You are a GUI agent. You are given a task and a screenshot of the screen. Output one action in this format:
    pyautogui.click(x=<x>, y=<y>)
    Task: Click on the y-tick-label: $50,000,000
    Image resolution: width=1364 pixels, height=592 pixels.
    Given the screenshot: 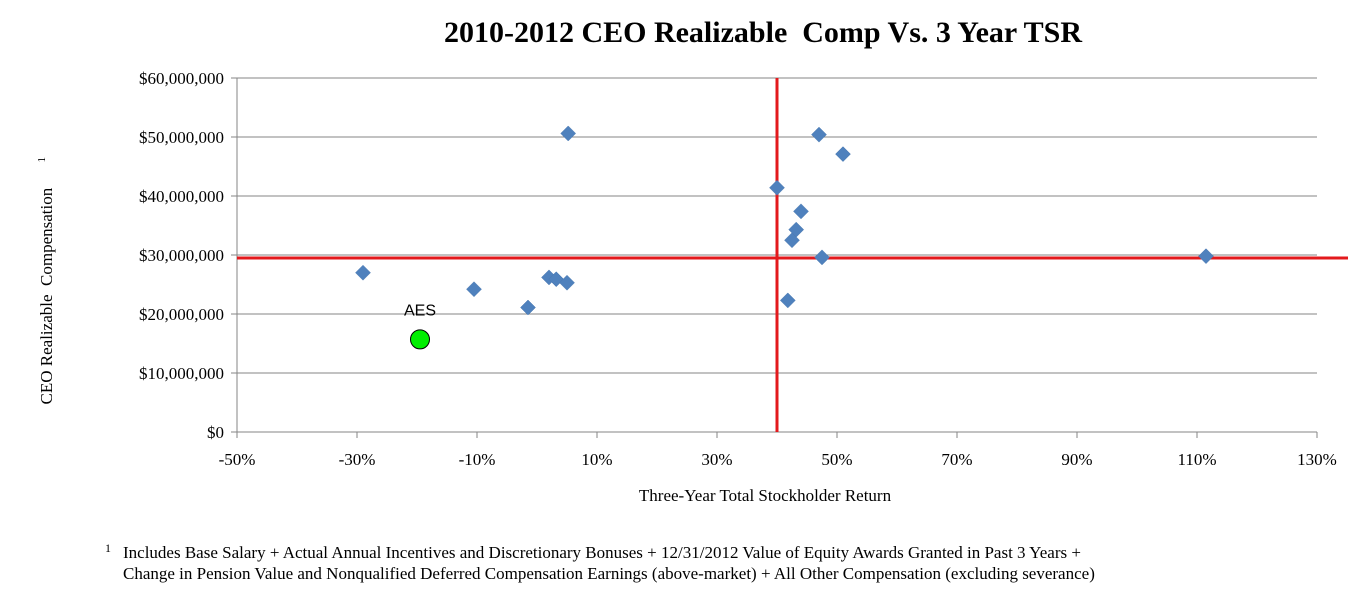 What is the action you would take?
    pyautogui.click(x=181, y=137)
    